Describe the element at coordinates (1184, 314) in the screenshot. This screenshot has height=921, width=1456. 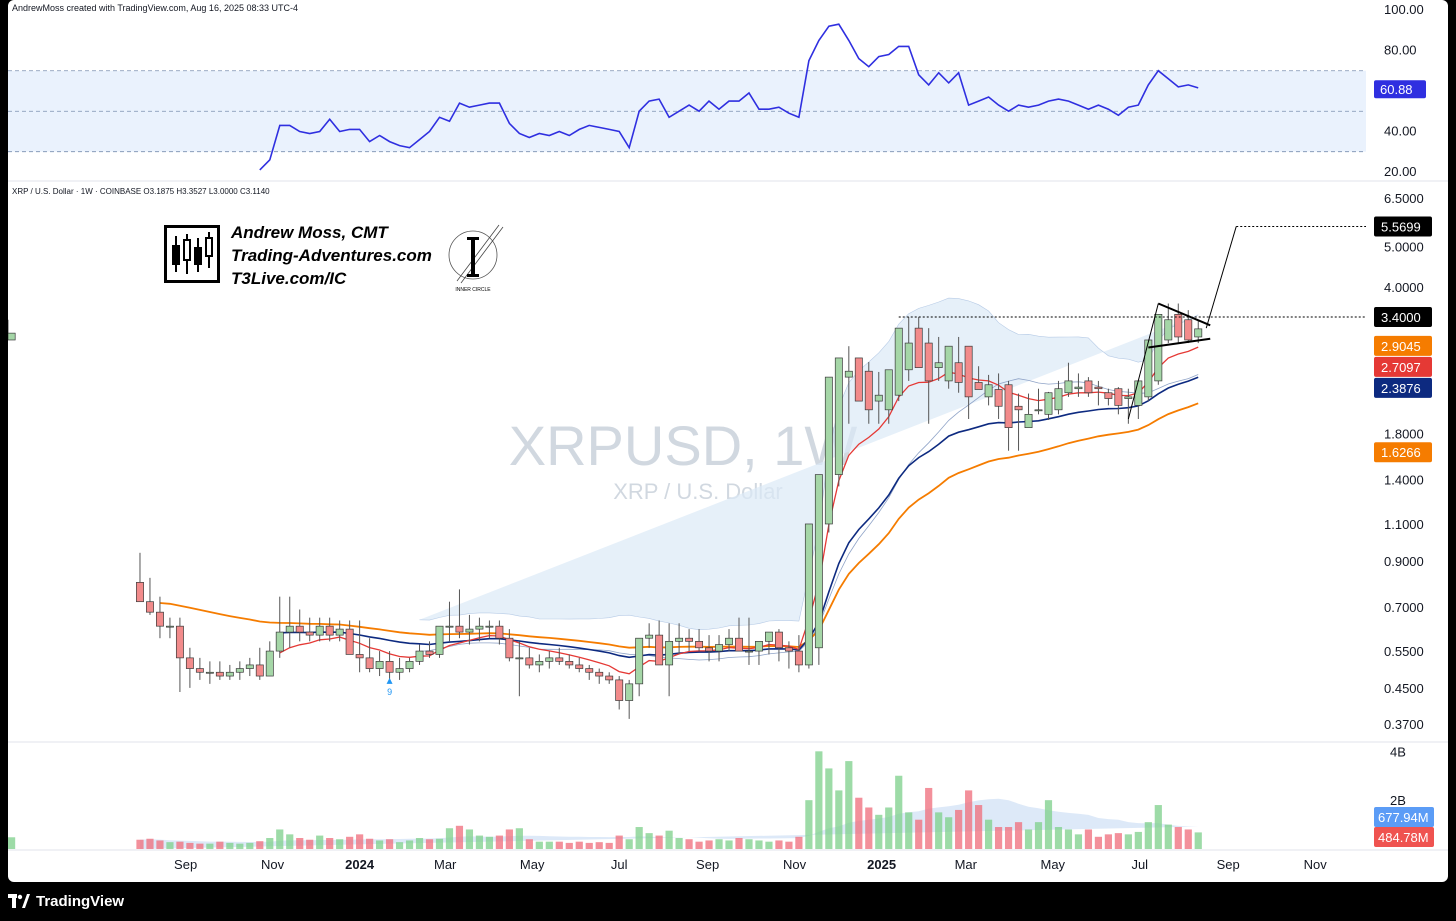
I see `pennant-top-line` at that location.